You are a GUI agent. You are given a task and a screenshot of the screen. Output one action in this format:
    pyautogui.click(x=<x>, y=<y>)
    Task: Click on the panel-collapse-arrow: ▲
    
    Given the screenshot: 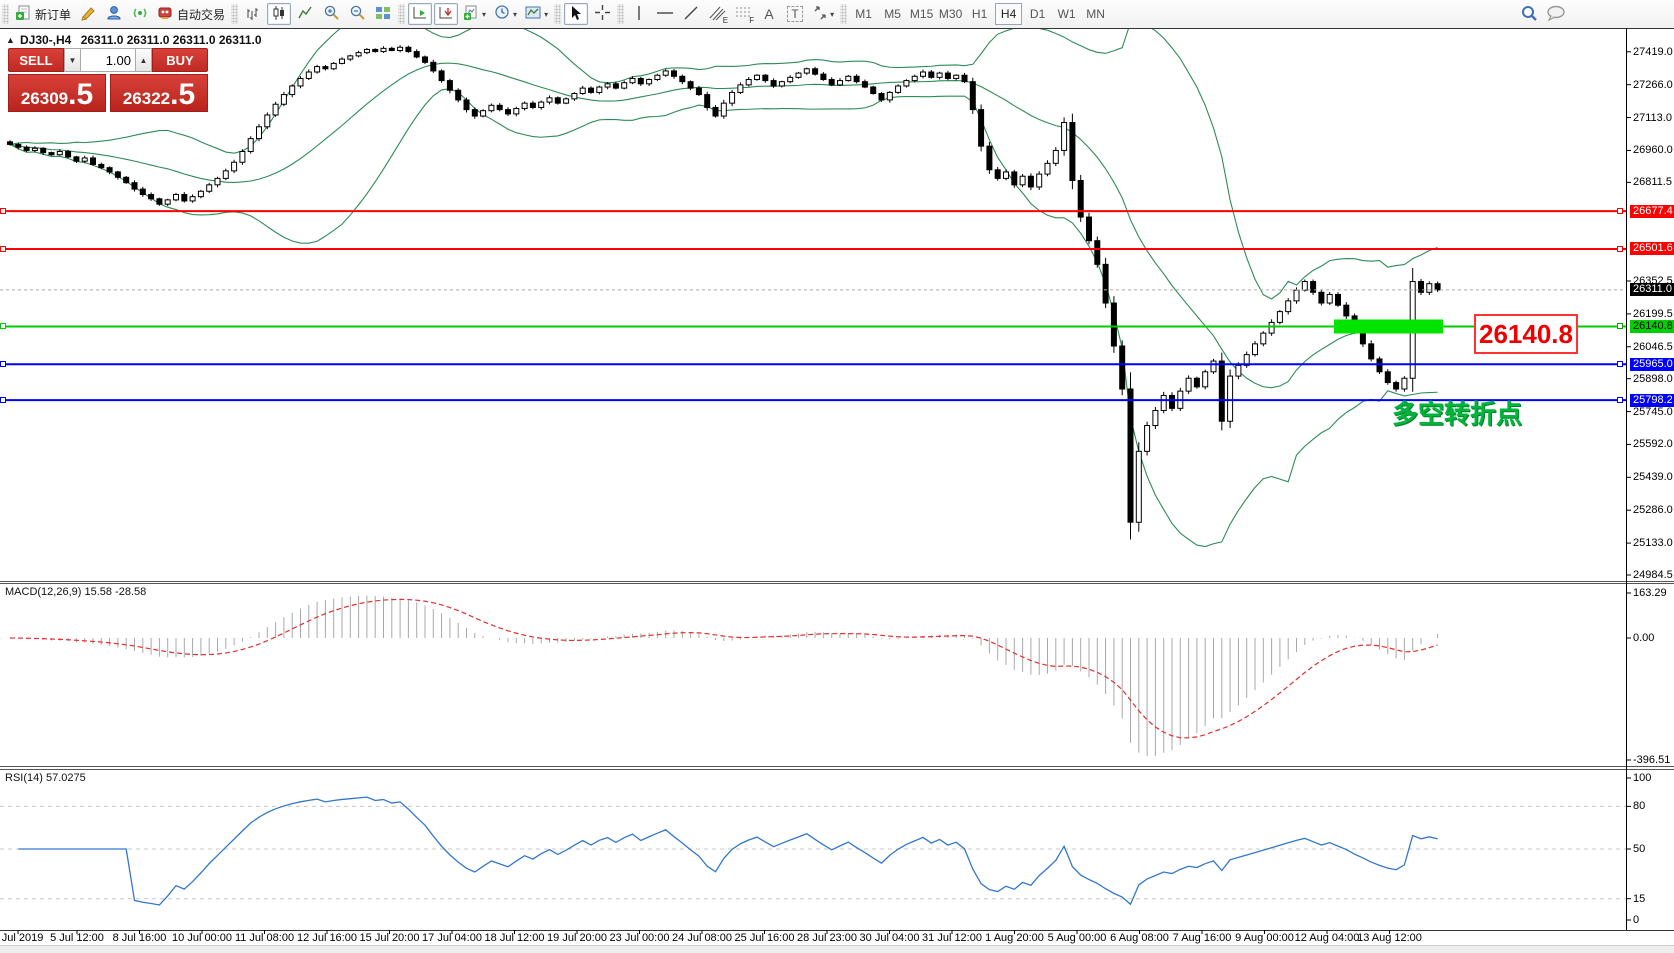 What is the action you would take?
    pyautogui.click(x=10, y=40)
    